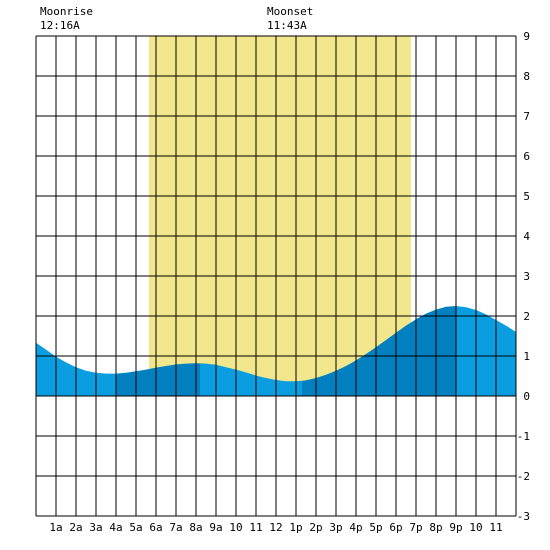 The height and width of the screenshot is (550, 550). What do you see at coordinates (55, 527) in the screenshot?
I see `x-tick-label: 1a` at bounding box center [55, 527].